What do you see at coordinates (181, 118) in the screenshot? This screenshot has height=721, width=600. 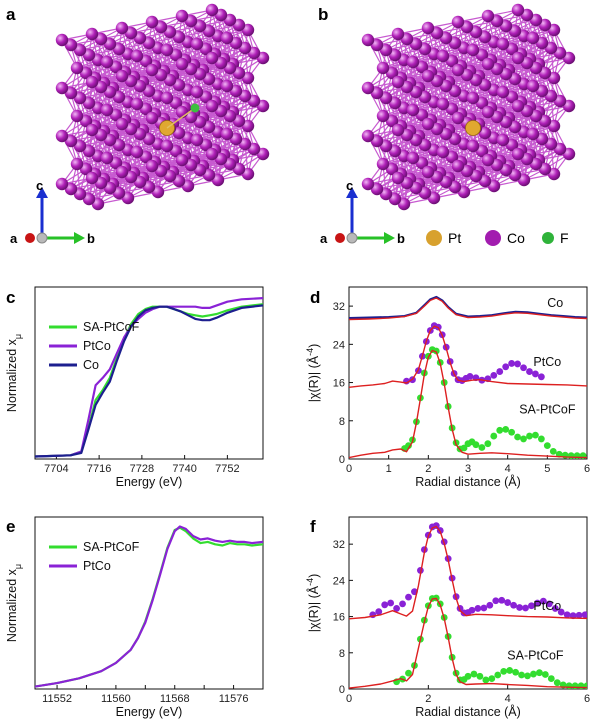 I see `pt-f-bond` at bounding box center [181, 118].